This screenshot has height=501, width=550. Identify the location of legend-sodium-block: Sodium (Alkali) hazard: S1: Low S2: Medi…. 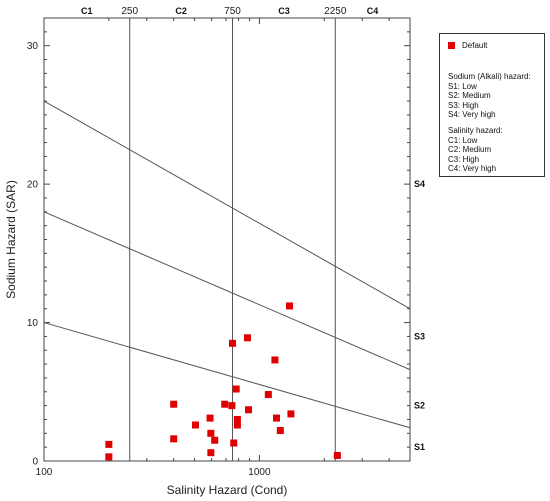
(489, 96).